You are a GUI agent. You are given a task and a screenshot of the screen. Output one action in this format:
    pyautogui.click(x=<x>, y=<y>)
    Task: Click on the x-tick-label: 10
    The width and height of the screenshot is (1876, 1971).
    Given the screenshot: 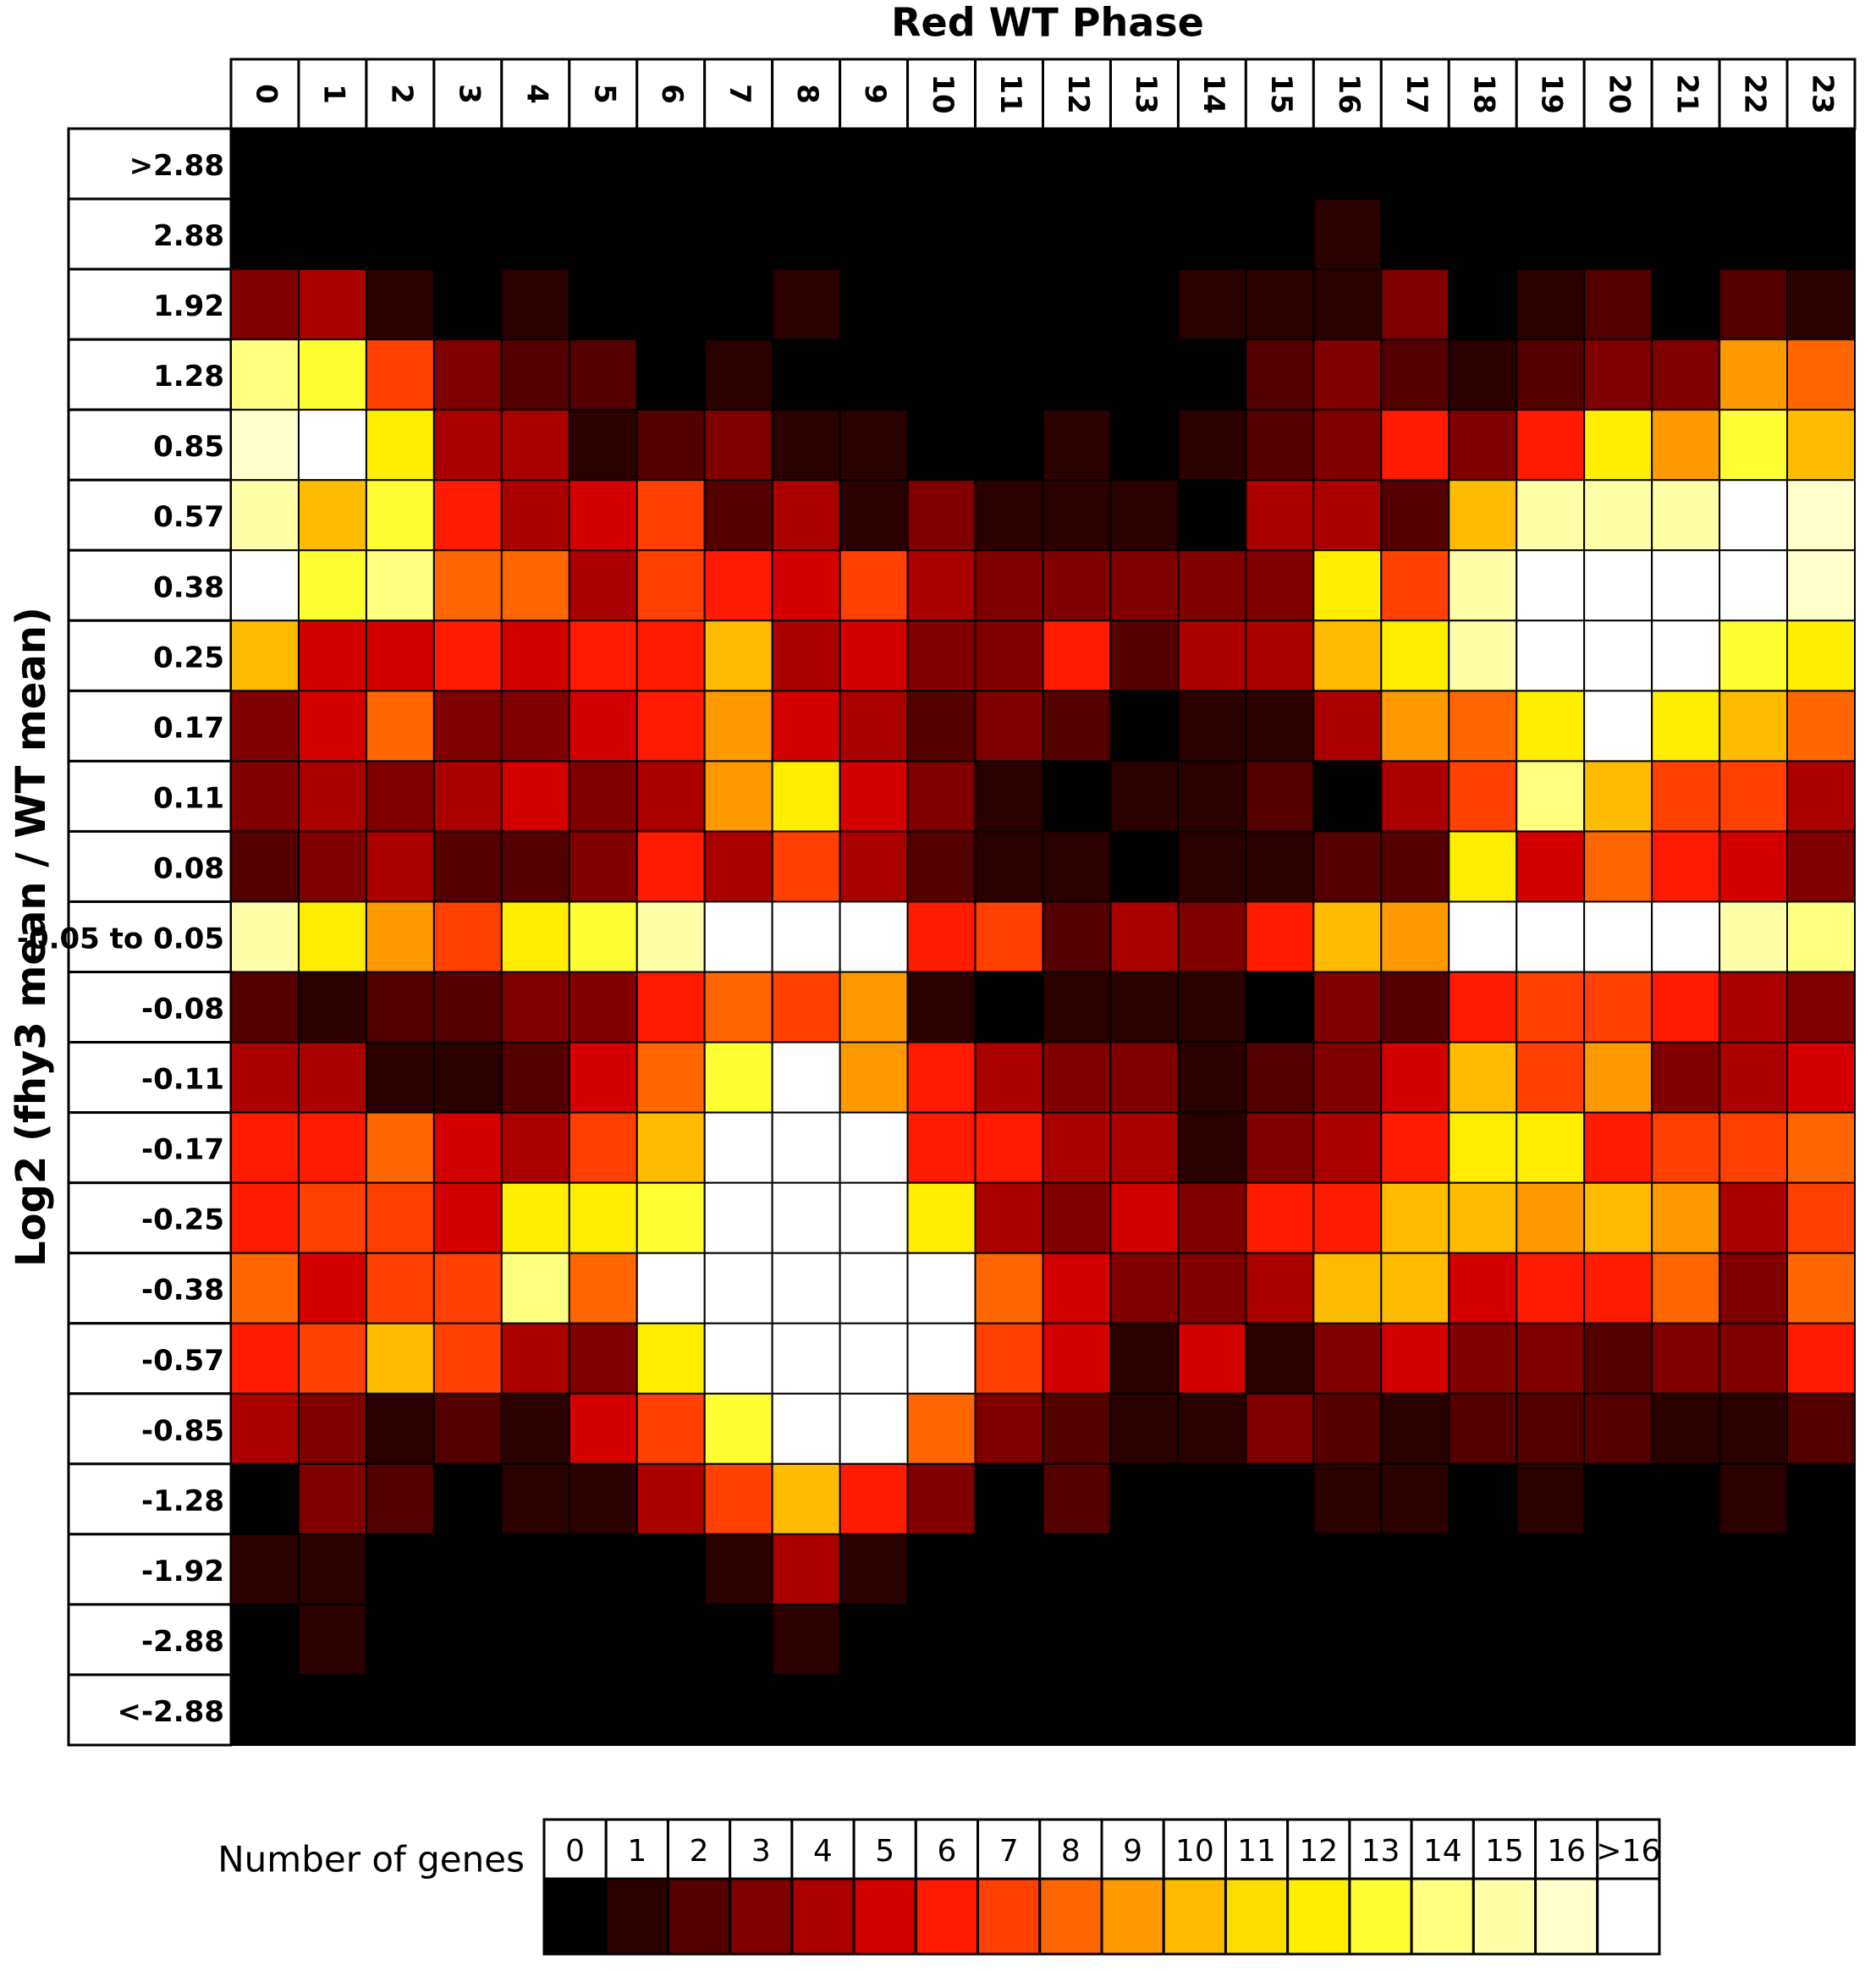 What is the action you would take?
    pyautogui.click(x=943, y=93)
    